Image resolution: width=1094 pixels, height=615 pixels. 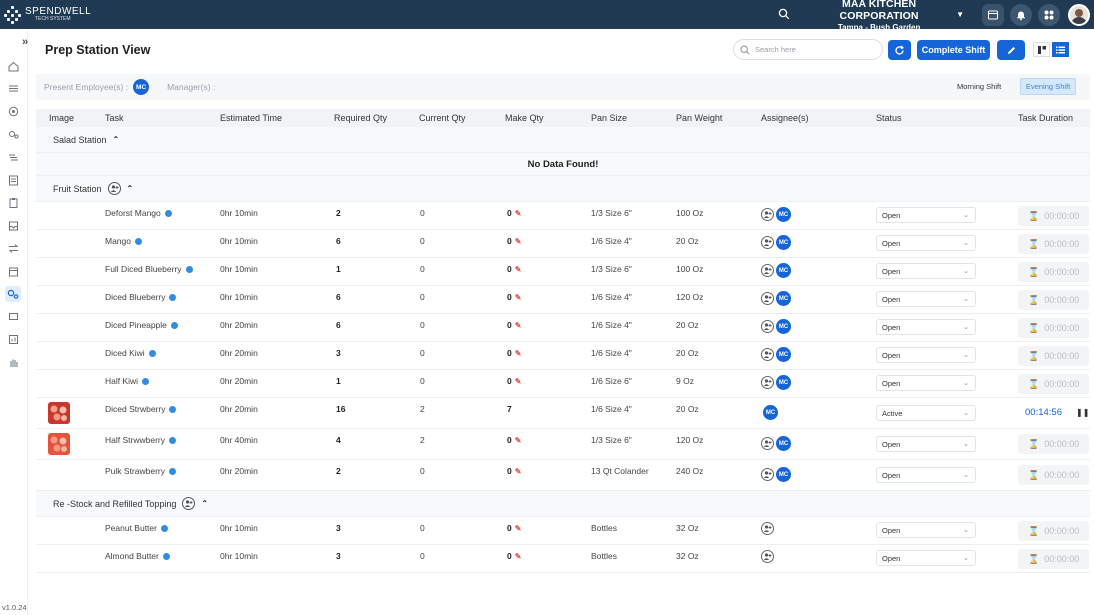 What do you see at coordinates (13, 294) in the screenshot?
I see `prep-station-icon` at bounding box center [13, 294].